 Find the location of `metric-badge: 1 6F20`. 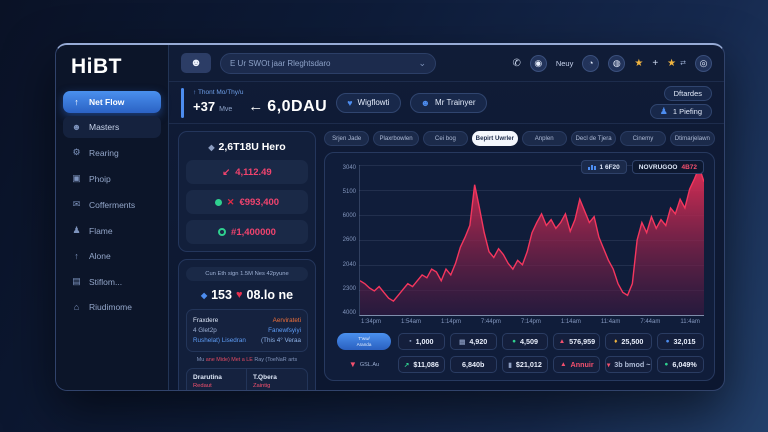

metric-badge: 1 6F20 is located at coordinates (603, 167).